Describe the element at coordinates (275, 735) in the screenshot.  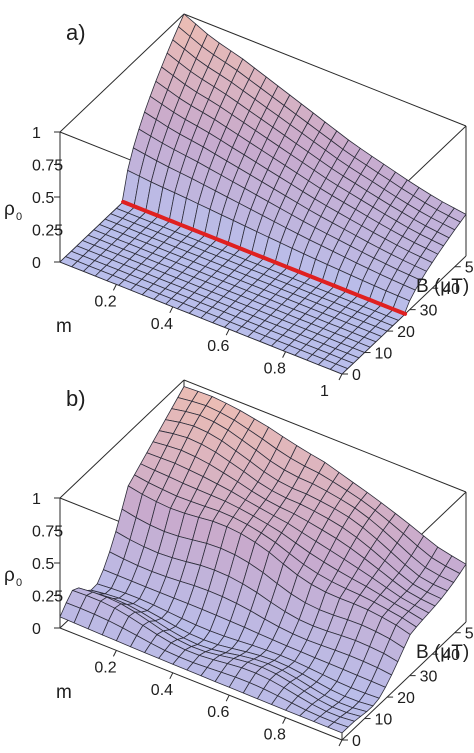
I see `panel-b-x-tick-label: 0.8` at that location.